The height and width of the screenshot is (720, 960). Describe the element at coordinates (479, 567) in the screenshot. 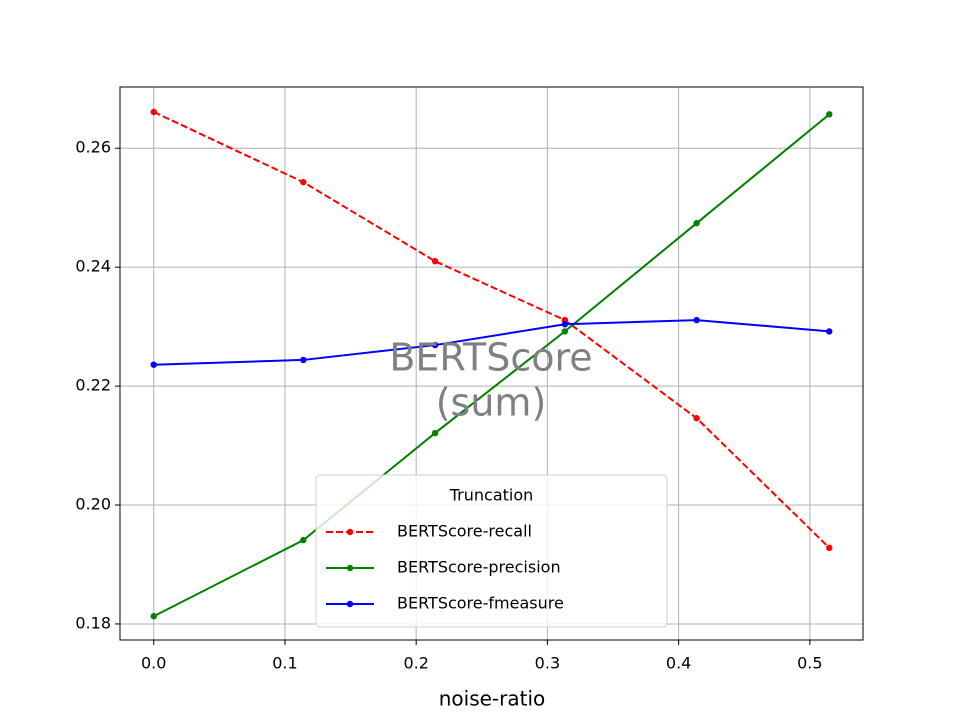

I see `legend-label: BERTScore-precision` at that location.